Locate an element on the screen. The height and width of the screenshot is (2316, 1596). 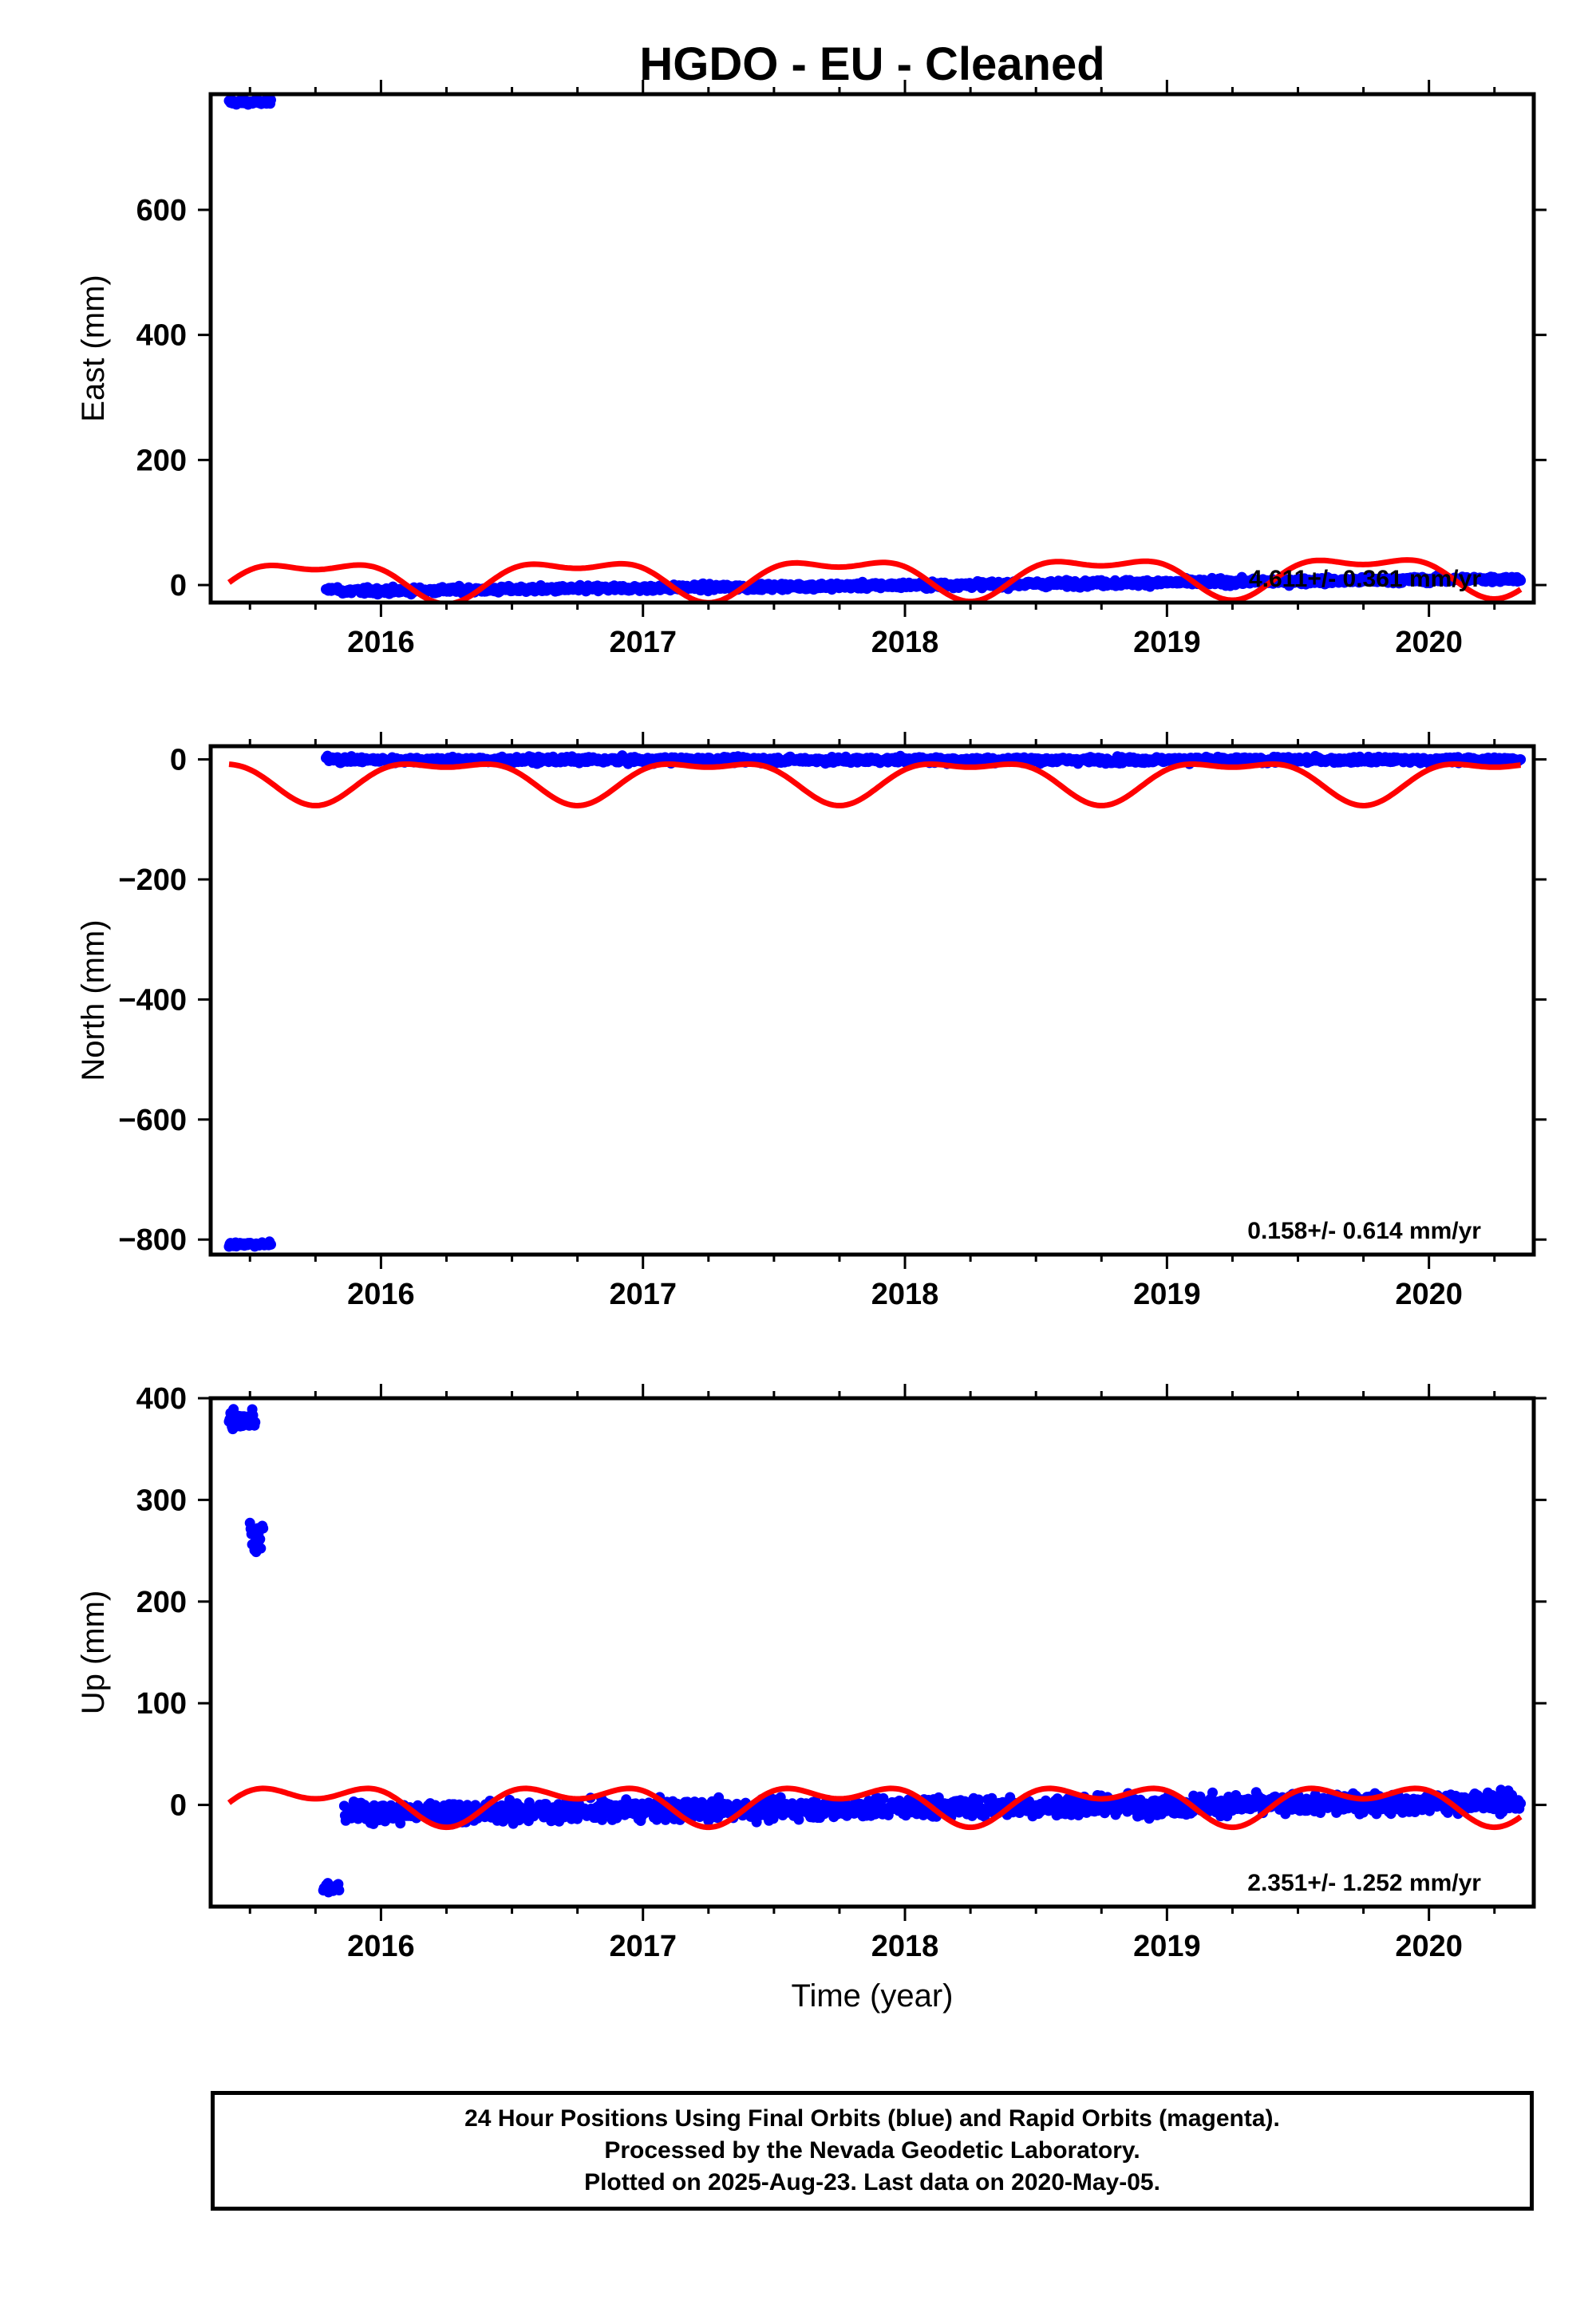
y-tick-label: 400 is located at coordinates (161, 336).